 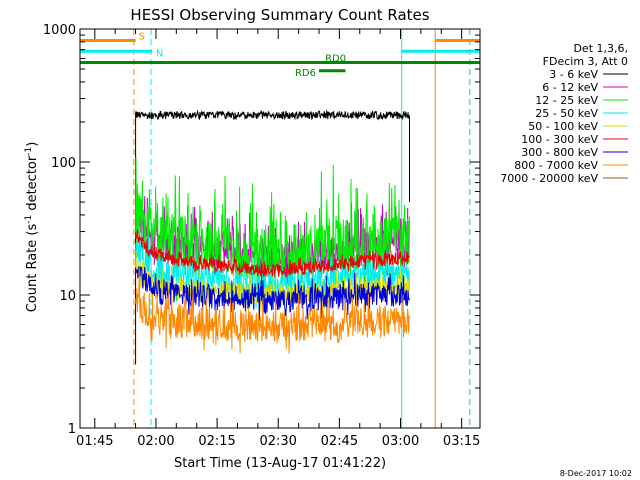 I want to click on y-axis-label-sup2: -1, so click(x=29, y=151).